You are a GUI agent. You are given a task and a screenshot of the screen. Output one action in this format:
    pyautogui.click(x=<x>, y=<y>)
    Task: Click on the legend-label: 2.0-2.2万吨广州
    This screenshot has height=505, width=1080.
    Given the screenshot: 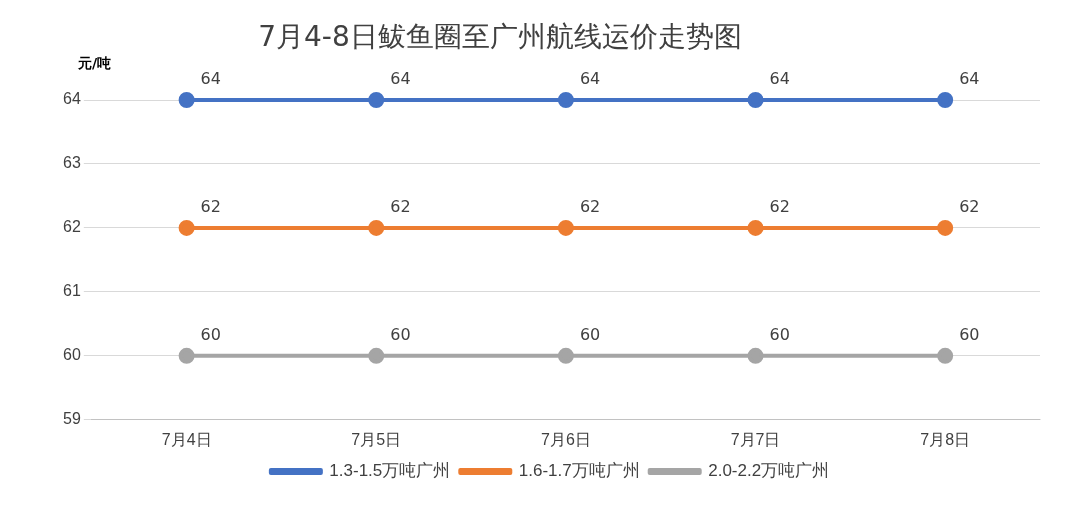 What is the action you would take?
    pyautogui.click(x=769, y=471)
    